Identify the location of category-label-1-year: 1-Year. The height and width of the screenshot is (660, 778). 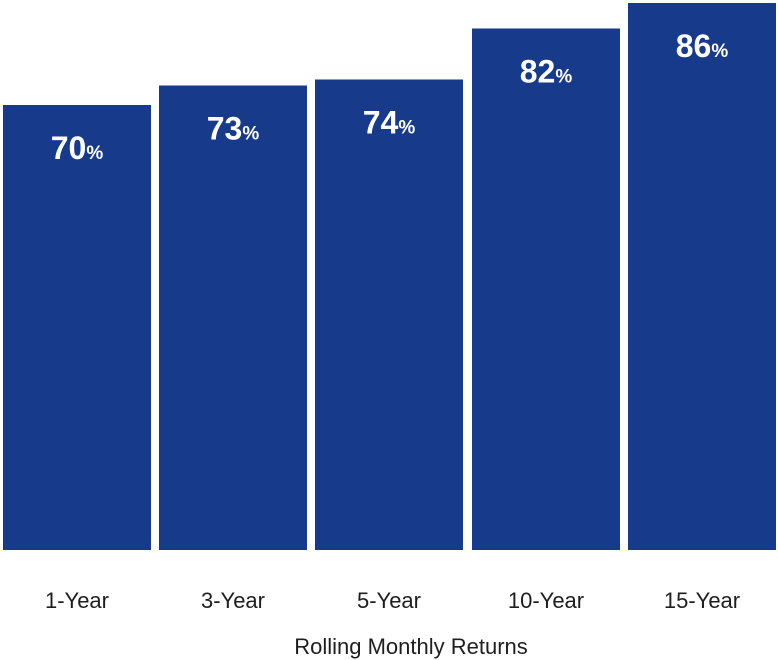
(77, 600).